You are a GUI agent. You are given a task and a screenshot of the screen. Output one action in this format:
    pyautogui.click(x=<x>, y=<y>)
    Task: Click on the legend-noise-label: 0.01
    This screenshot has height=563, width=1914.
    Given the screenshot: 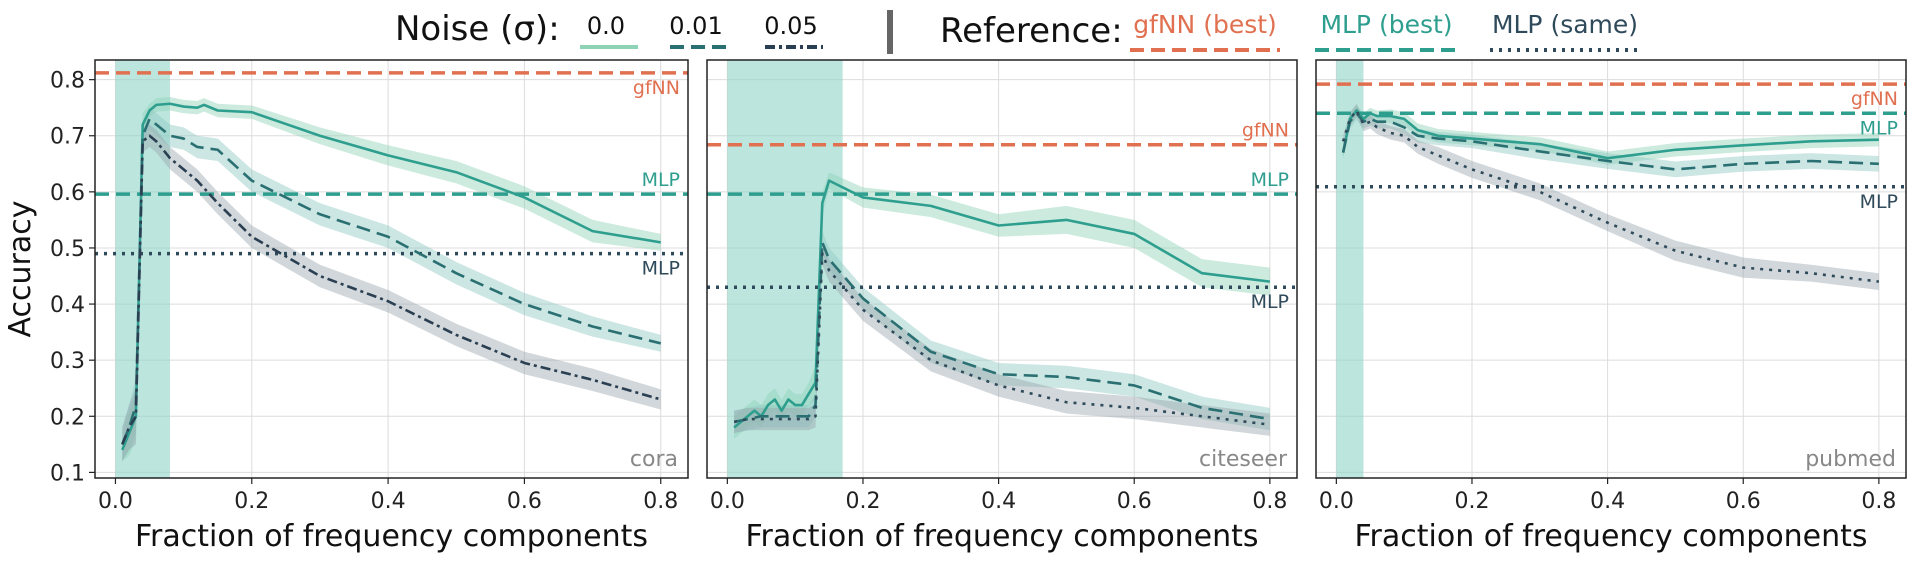 What is the action you would take?
    pyautogui.click(x=695, y=26)
    